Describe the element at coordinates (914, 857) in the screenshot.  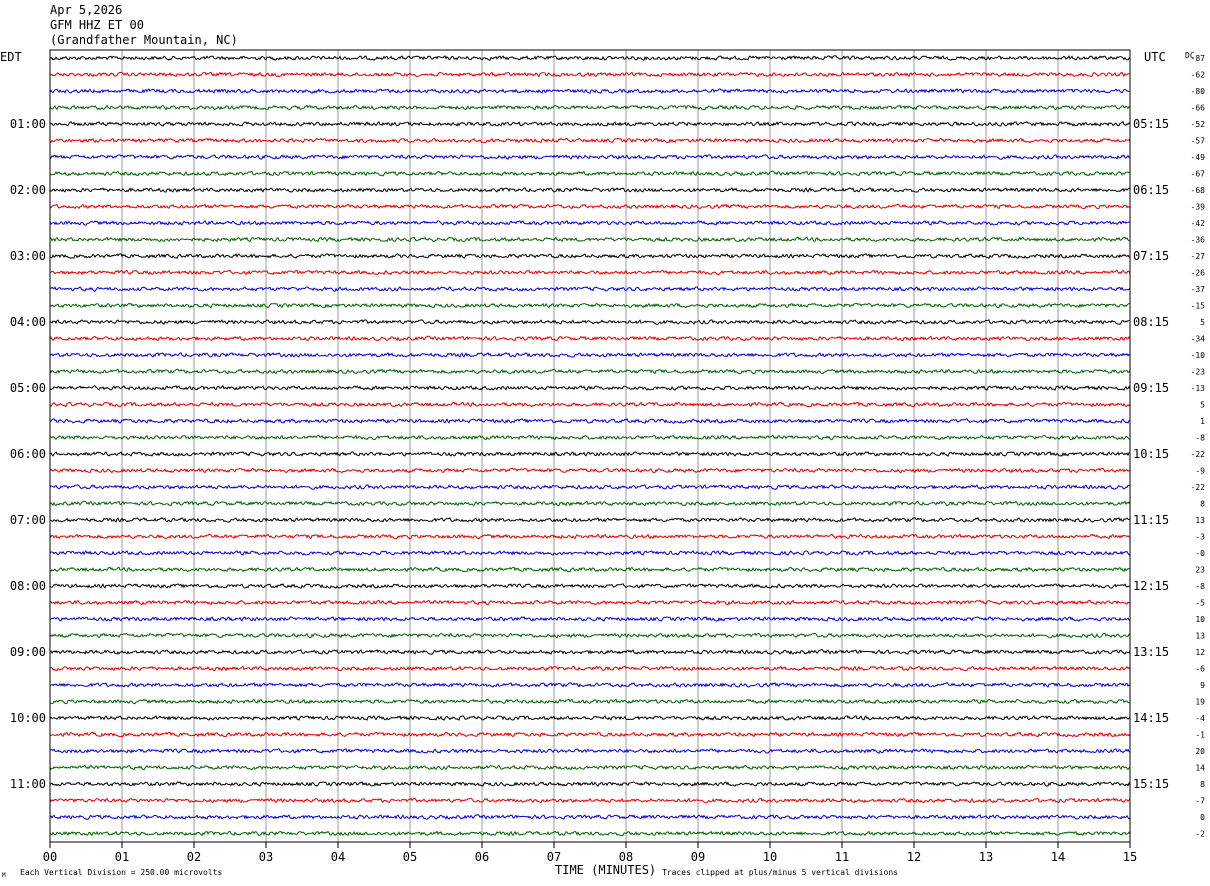
I see `x-tick-label: 12` at that location.